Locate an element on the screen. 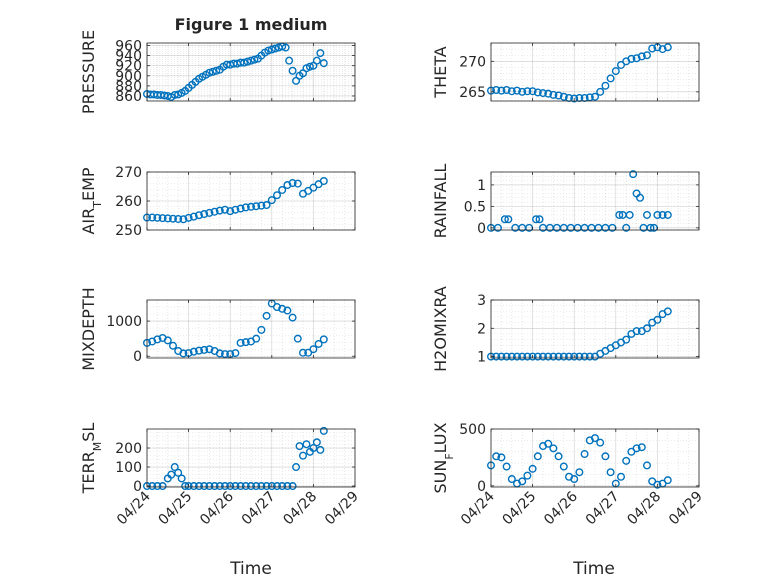 The image size is (778, 583). pressure-series is located at coordinates (235, 71).